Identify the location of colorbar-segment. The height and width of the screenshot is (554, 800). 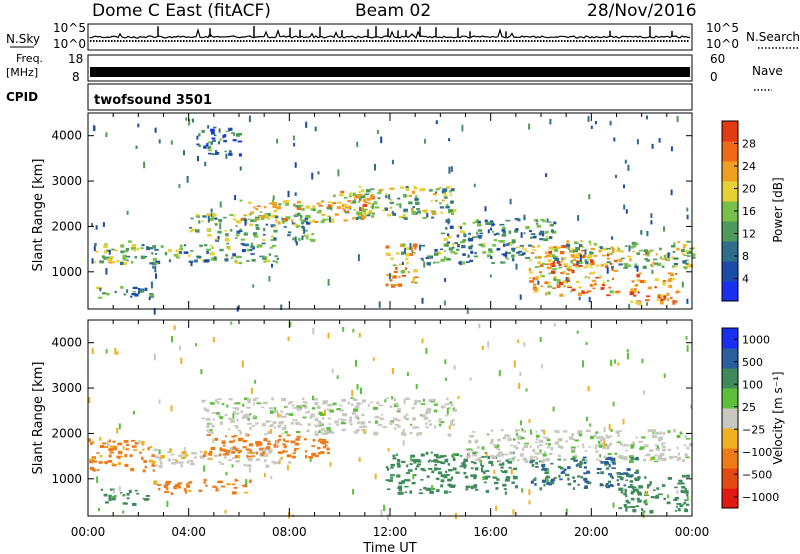
(730, 498).